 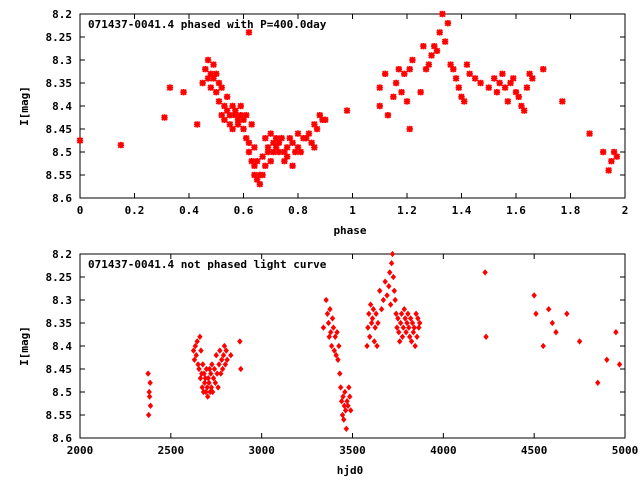 What do you see at coordinates (298, 210) in the screenshot?
I see `x-tick-label: 0.8` at bounding box center [298, 210].